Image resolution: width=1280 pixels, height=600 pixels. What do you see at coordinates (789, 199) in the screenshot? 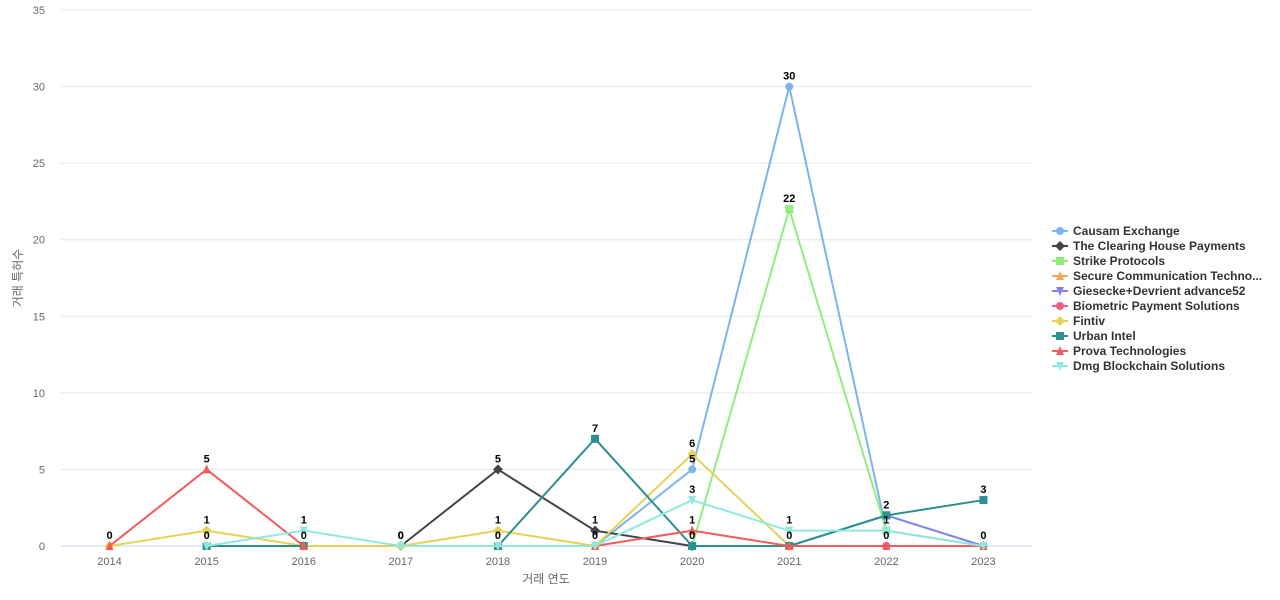
I see `data-label: 22` at bounding box center [789, 199].